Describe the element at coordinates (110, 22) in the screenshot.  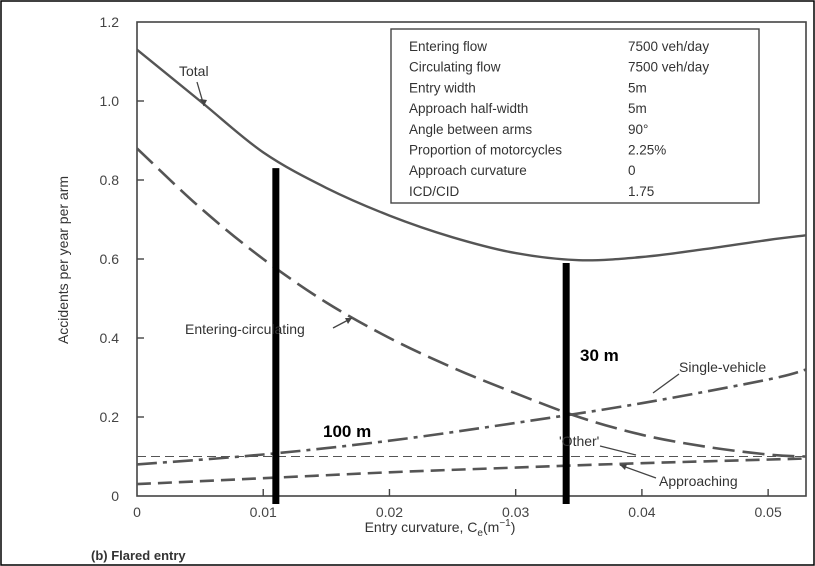
I see `y-tick-label: 1.2` at that location.